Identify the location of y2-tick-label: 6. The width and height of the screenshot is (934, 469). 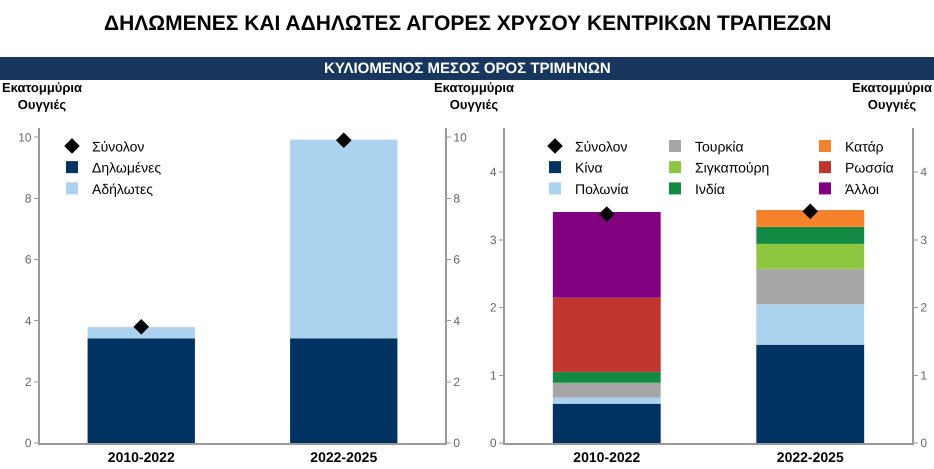
(456, 259).